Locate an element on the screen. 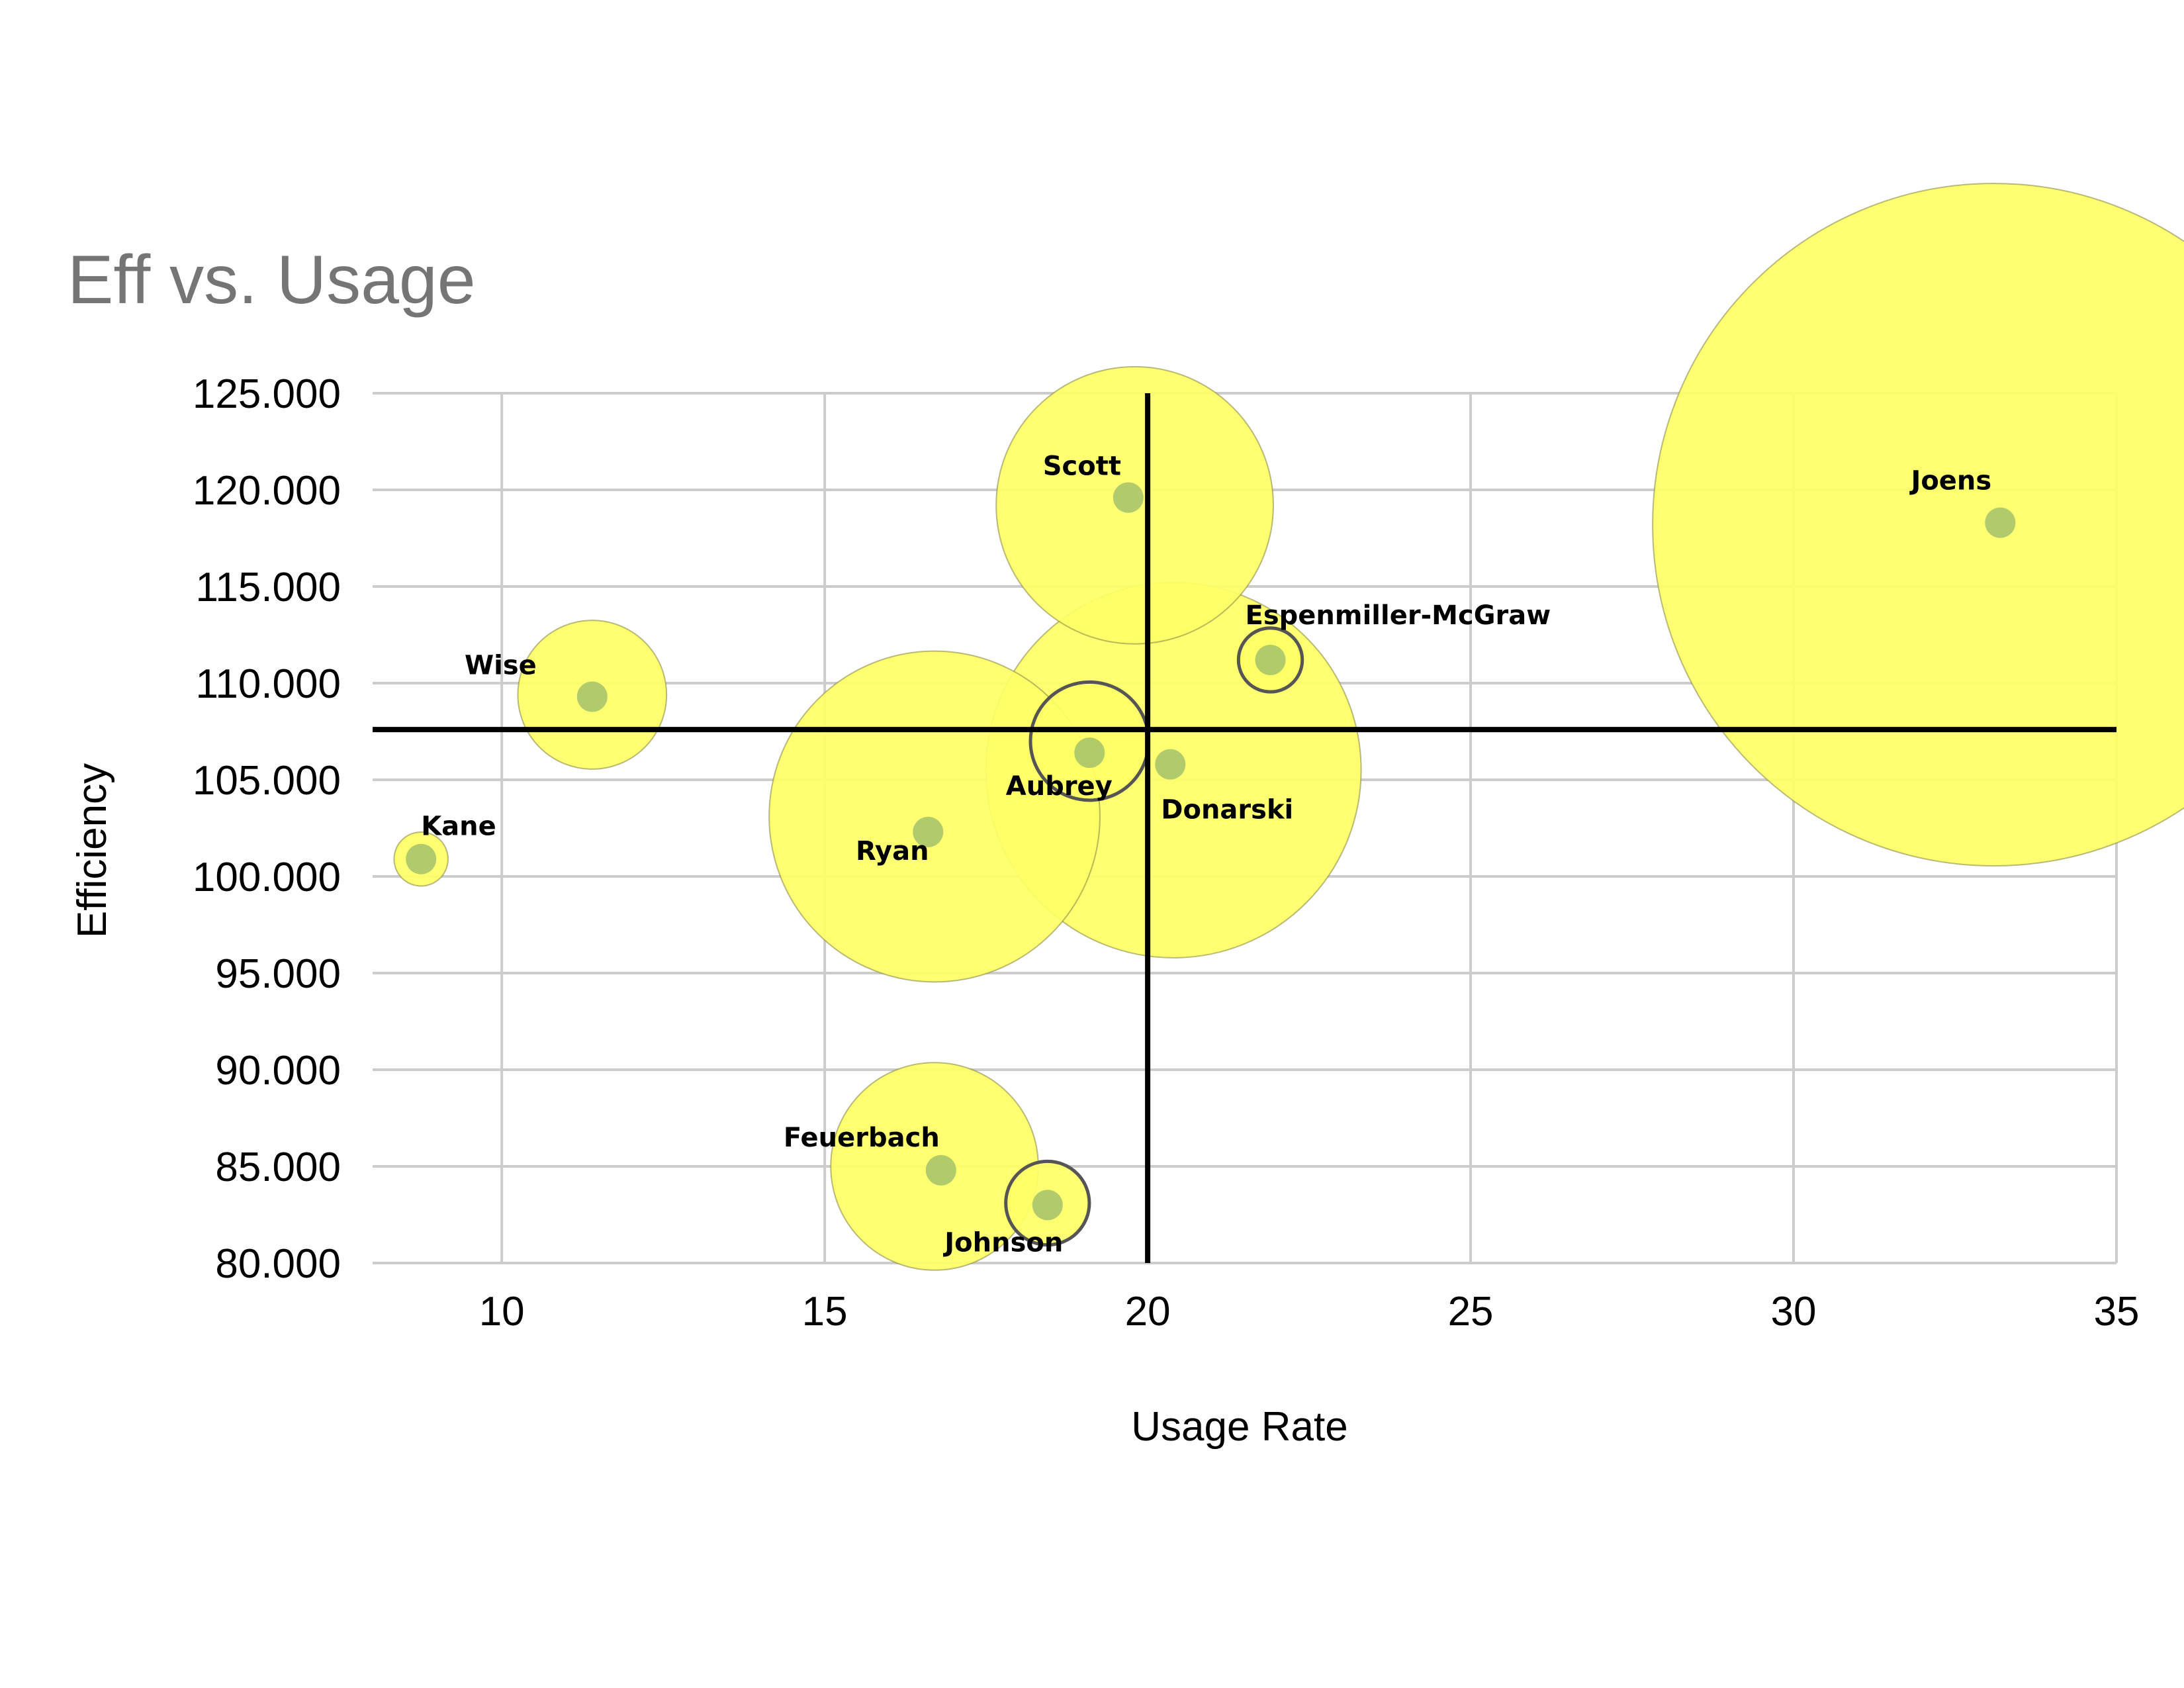 This screenshot has height=1688, width=2184. y-tick-label: 120.000 is located at coordinates (267, 491).